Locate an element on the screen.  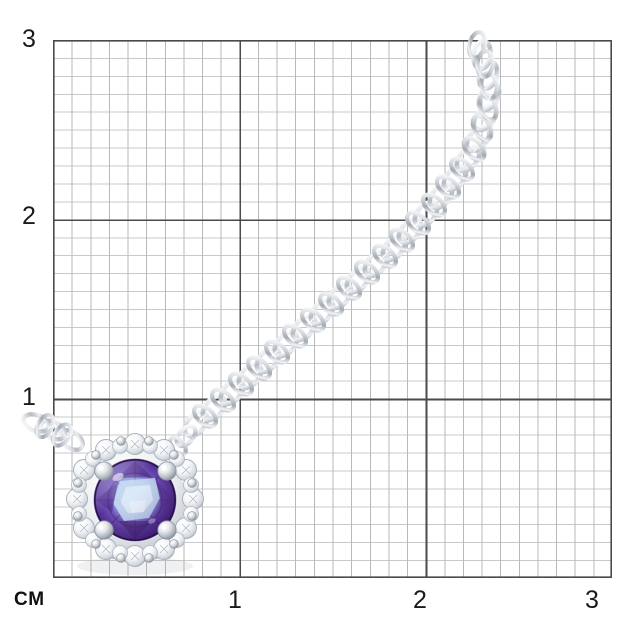
x-axis-tick-1: 1 is located at coordinates (235, 600).